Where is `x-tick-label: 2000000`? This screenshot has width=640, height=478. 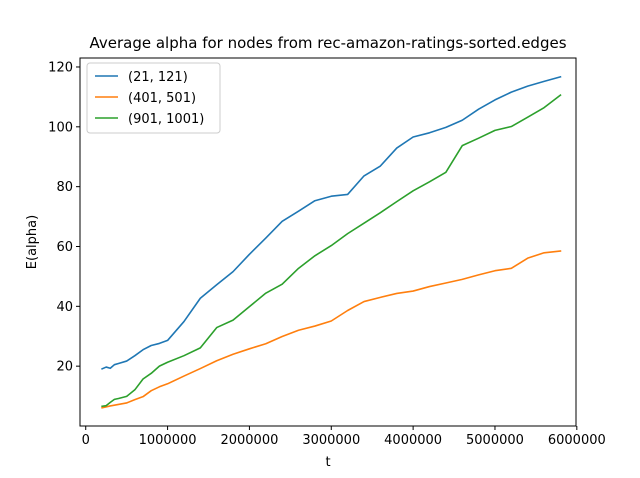 x-tick-label: 2000000 is located at coordinates (249, 440).